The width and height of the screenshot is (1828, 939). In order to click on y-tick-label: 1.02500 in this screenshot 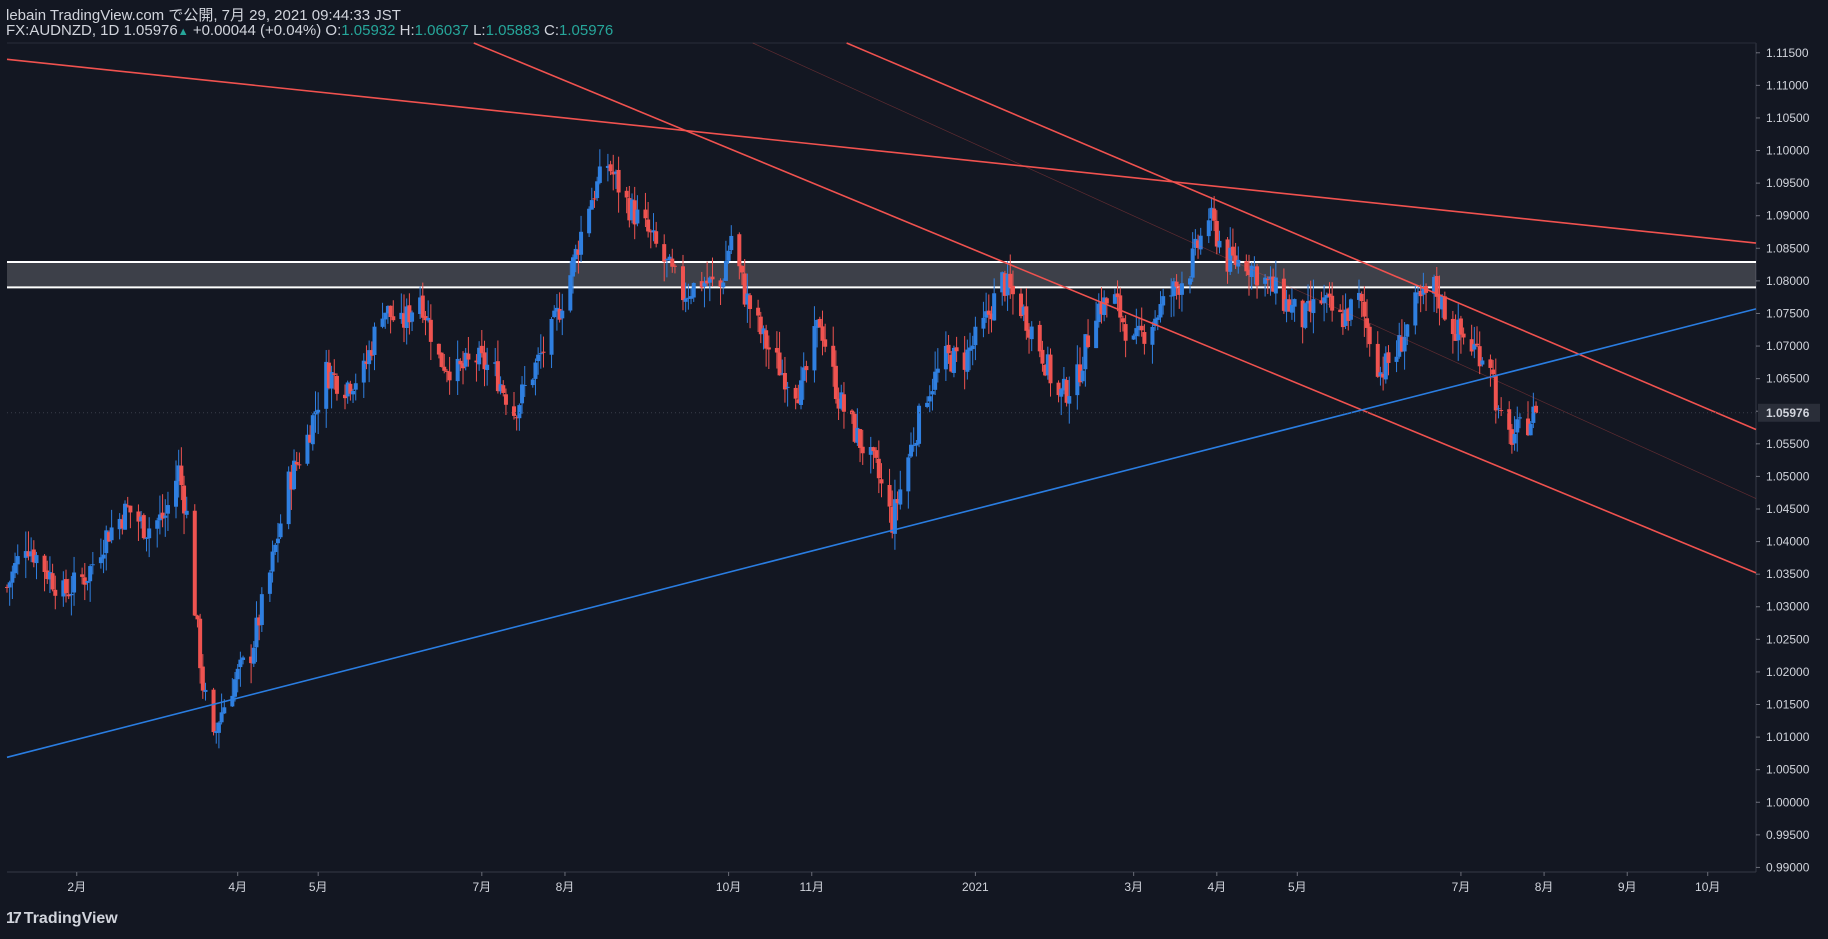, I will do `click(1788, 639)`.